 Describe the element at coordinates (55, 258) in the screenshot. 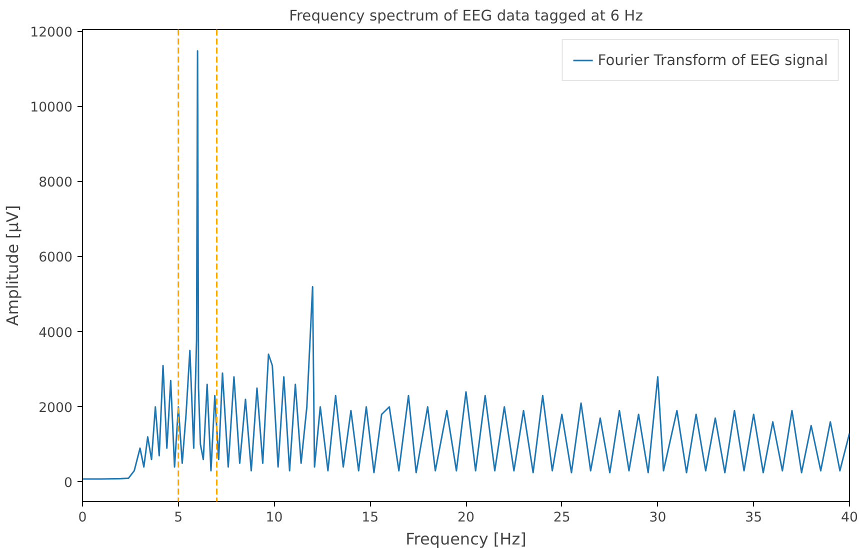

I see `y-tick-label: 6000` at that location.